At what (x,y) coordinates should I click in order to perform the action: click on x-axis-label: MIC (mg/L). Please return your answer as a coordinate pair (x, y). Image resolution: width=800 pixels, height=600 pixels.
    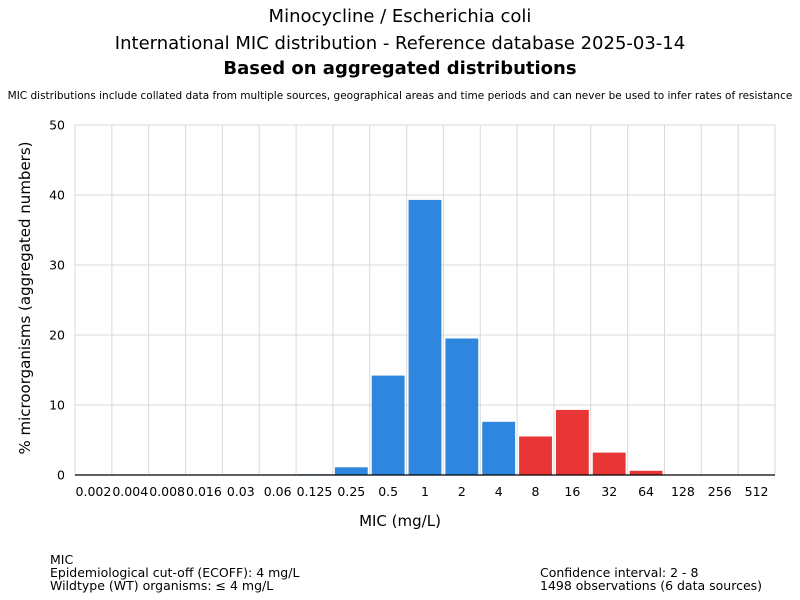
    Looking at the image, I should click on (400, 521).